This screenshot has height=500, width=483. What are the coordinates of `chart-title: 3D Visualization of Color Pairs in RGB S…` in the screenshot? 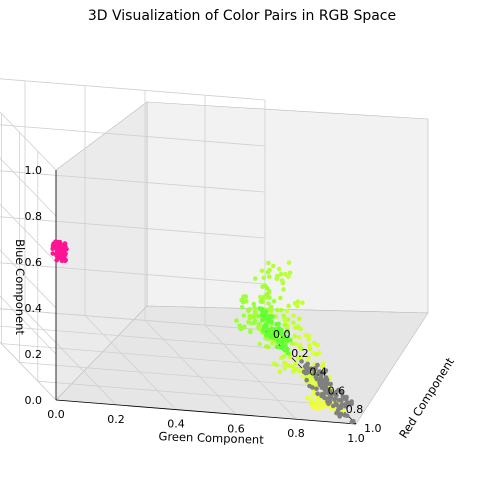 It's located at (242, 16).